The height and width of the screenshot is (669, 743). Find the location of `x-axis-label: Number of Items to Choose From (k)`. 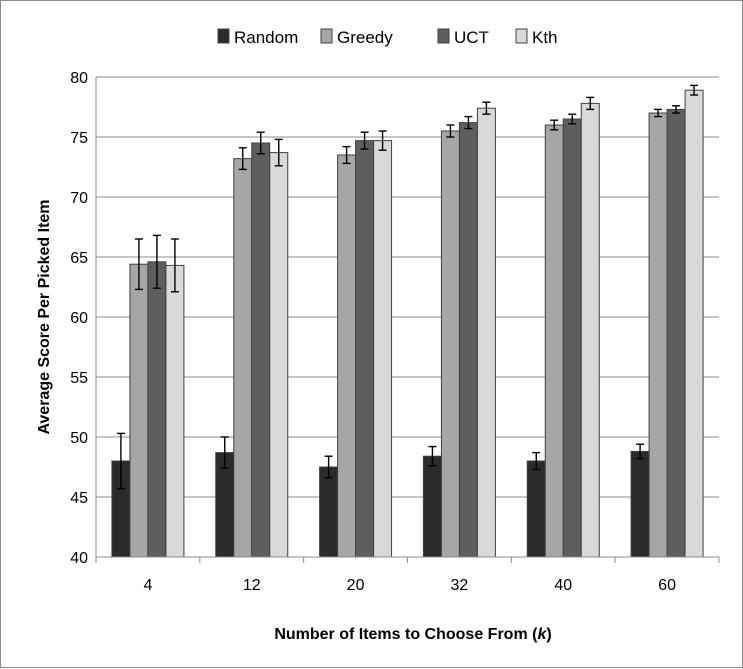

x-axis-label: Number of Items to Choose From (k) is located at coordinates (412, 634).